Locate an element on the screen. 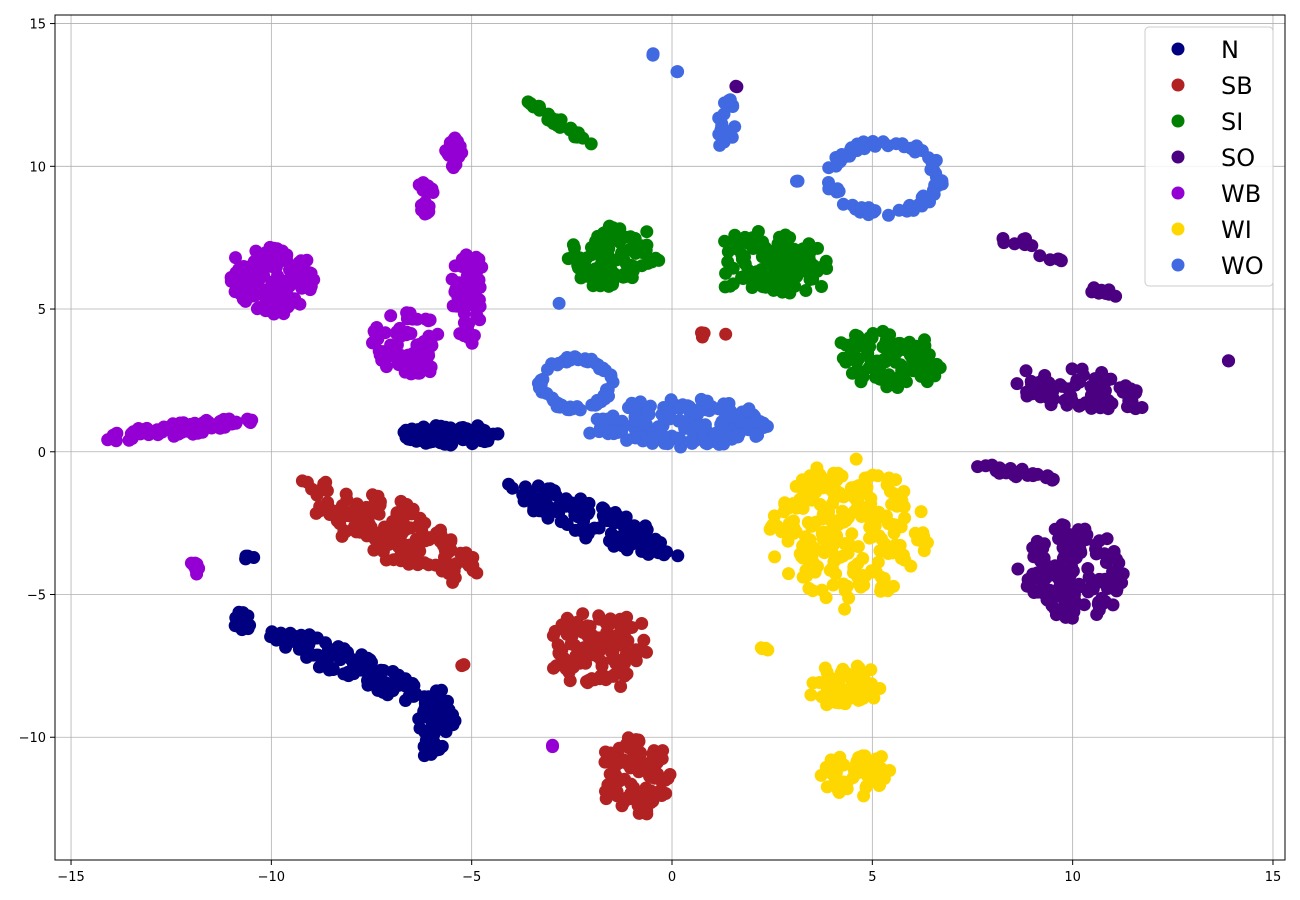  legend-box is located at coordinates (1209, 156).